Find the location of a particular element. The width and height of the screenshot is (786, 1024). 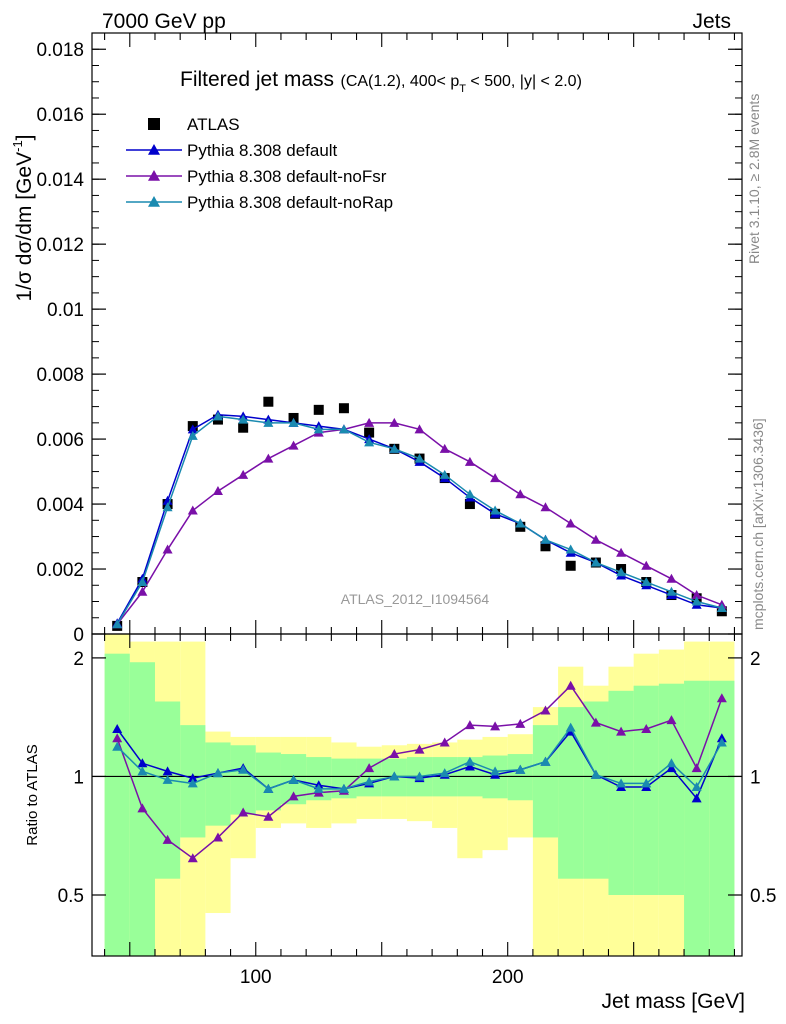

chart-title: Filtered jet mass is located at coordinates (257, 79).